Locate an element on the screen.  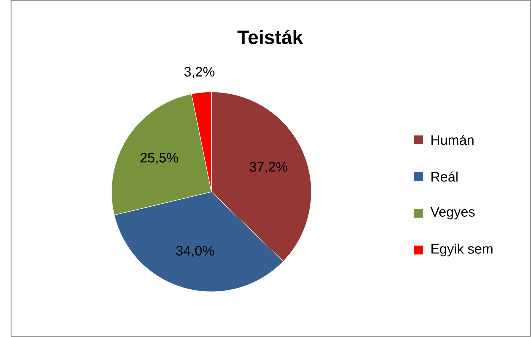
legend-label: Egyik sem is located at coordinates (462, 250).